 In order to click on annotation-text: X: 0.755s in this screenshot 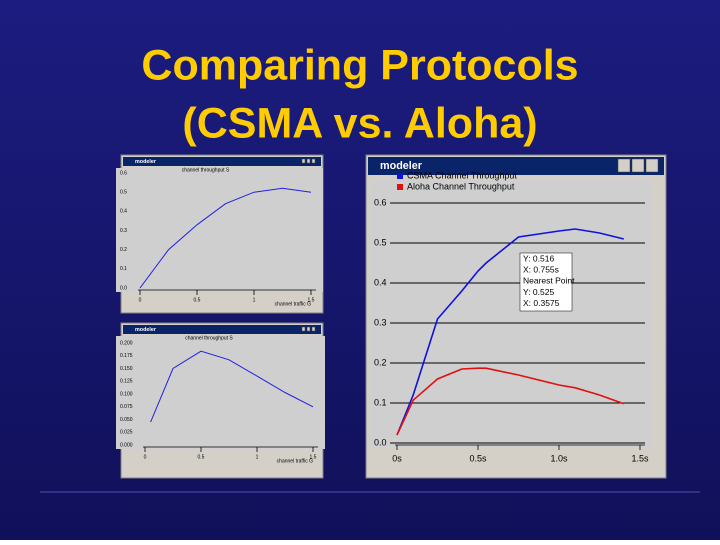, I will do `click(541, 269)`.